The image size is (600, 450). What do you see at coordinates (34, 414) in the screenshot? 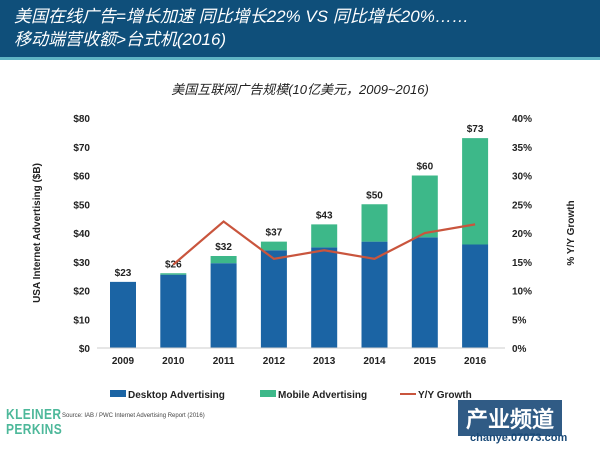
I see `logo-line1: KLEINER` at bounding box center [34, 414].